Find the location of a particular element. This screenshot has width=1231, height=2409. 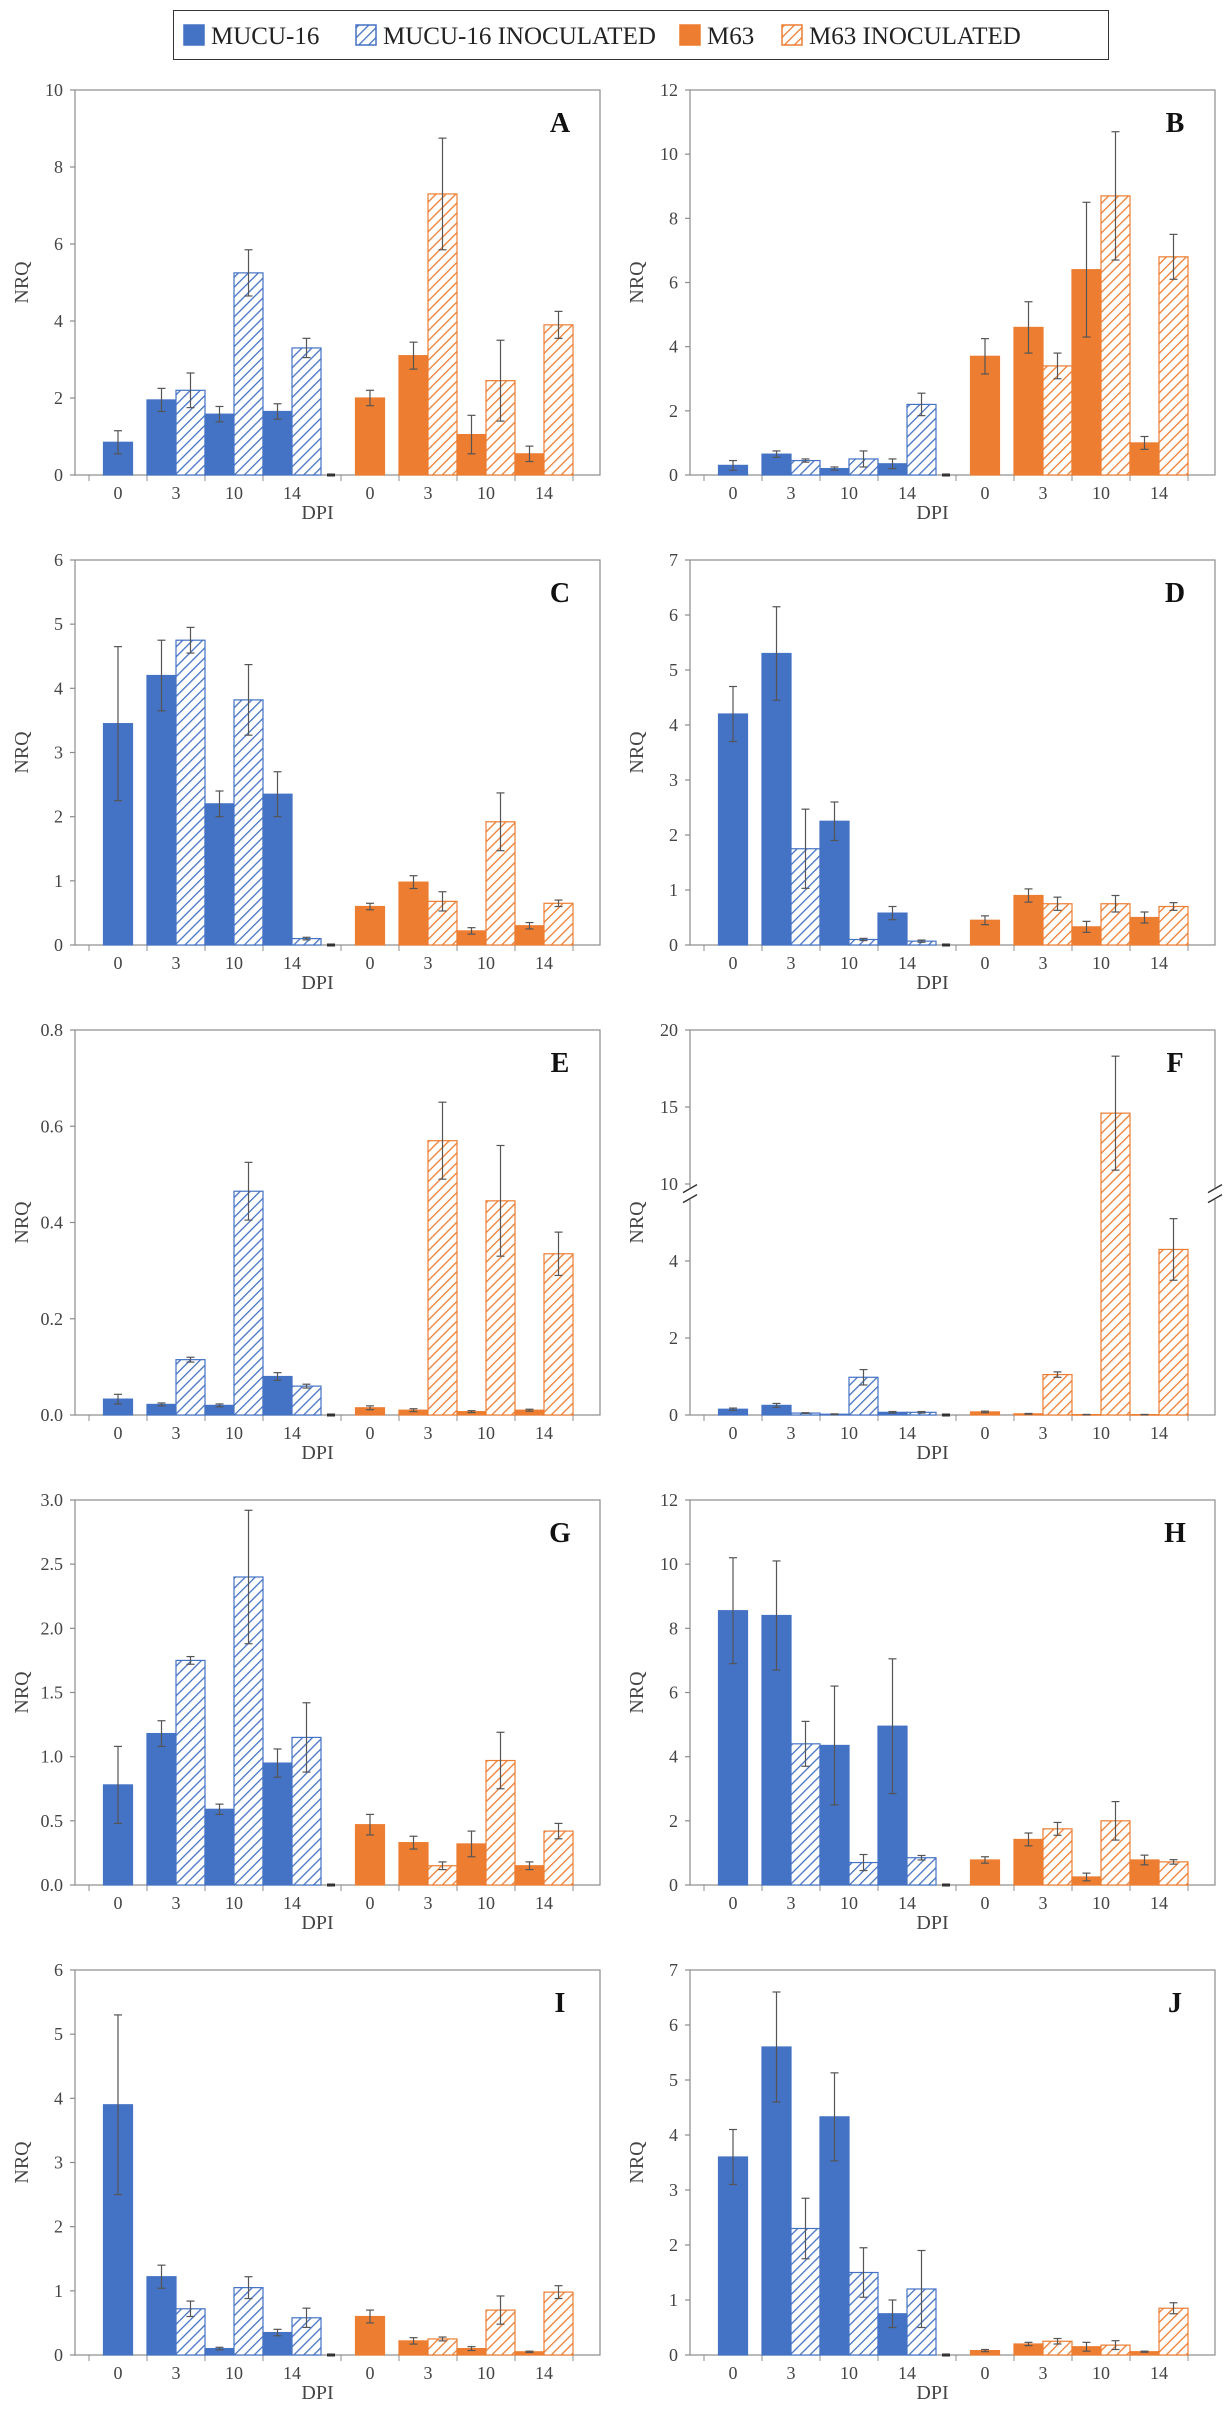

y-tick-label: 20 is located at coordinates (669, 1030).